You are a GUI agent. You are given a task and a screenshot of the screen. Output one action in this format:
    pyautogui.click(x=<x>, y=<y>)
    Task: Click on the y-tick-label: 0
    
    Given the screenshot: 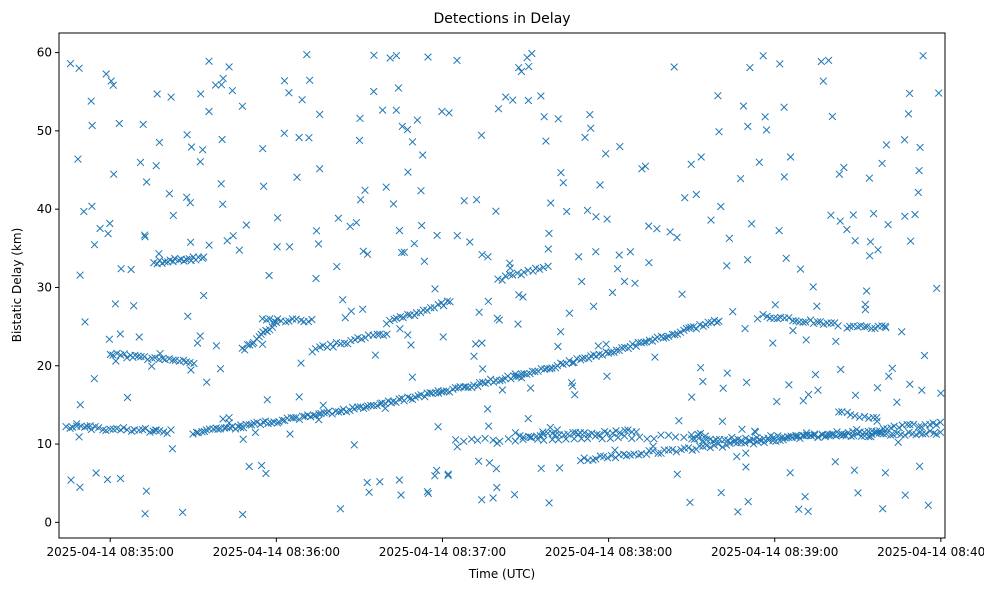 What is the action you would take?
    pyautogui.click(x=48, y=522)
    